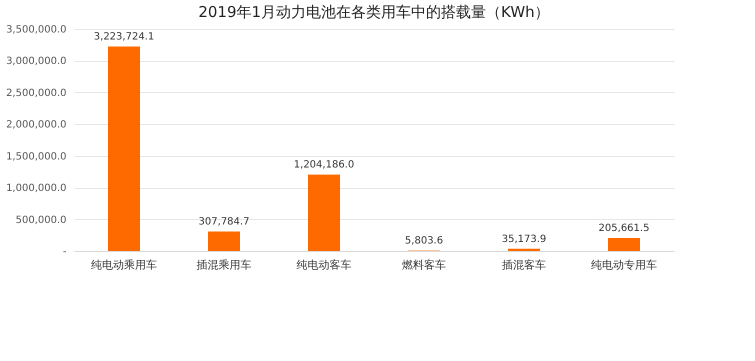  I want to click on y-tick-label: 1,000,000.0, so click(36, 188).